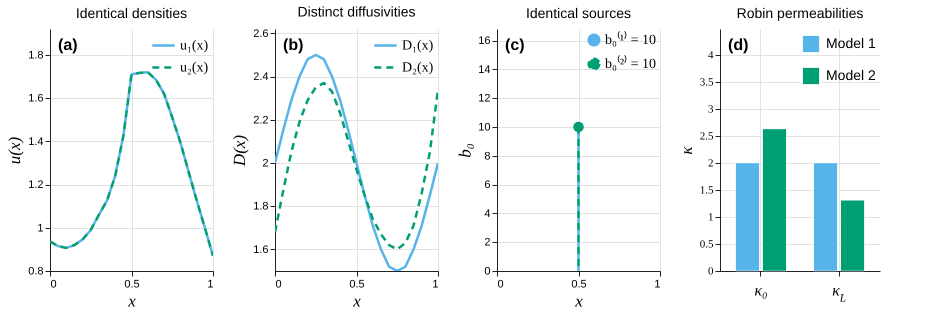 This screenshot has width=949, height=326. I want to click on chart-title: Distinct diffusivities, so click(356, 11).